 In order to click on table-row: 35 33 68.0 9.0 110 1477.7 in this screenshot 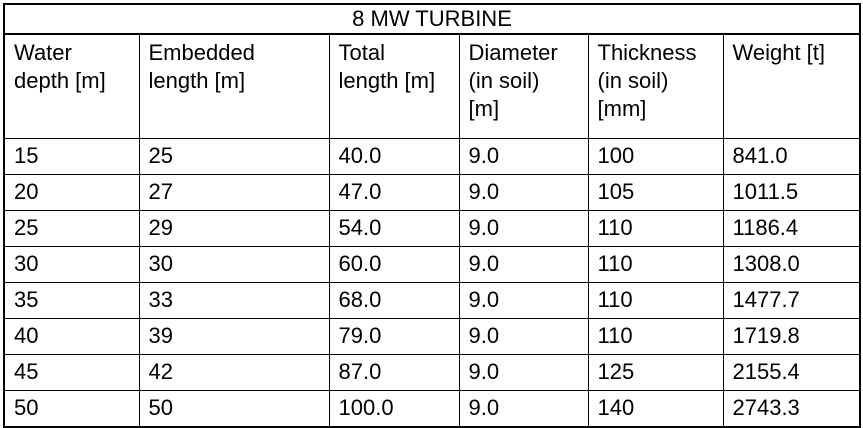, I will do `click(432, 300)`.